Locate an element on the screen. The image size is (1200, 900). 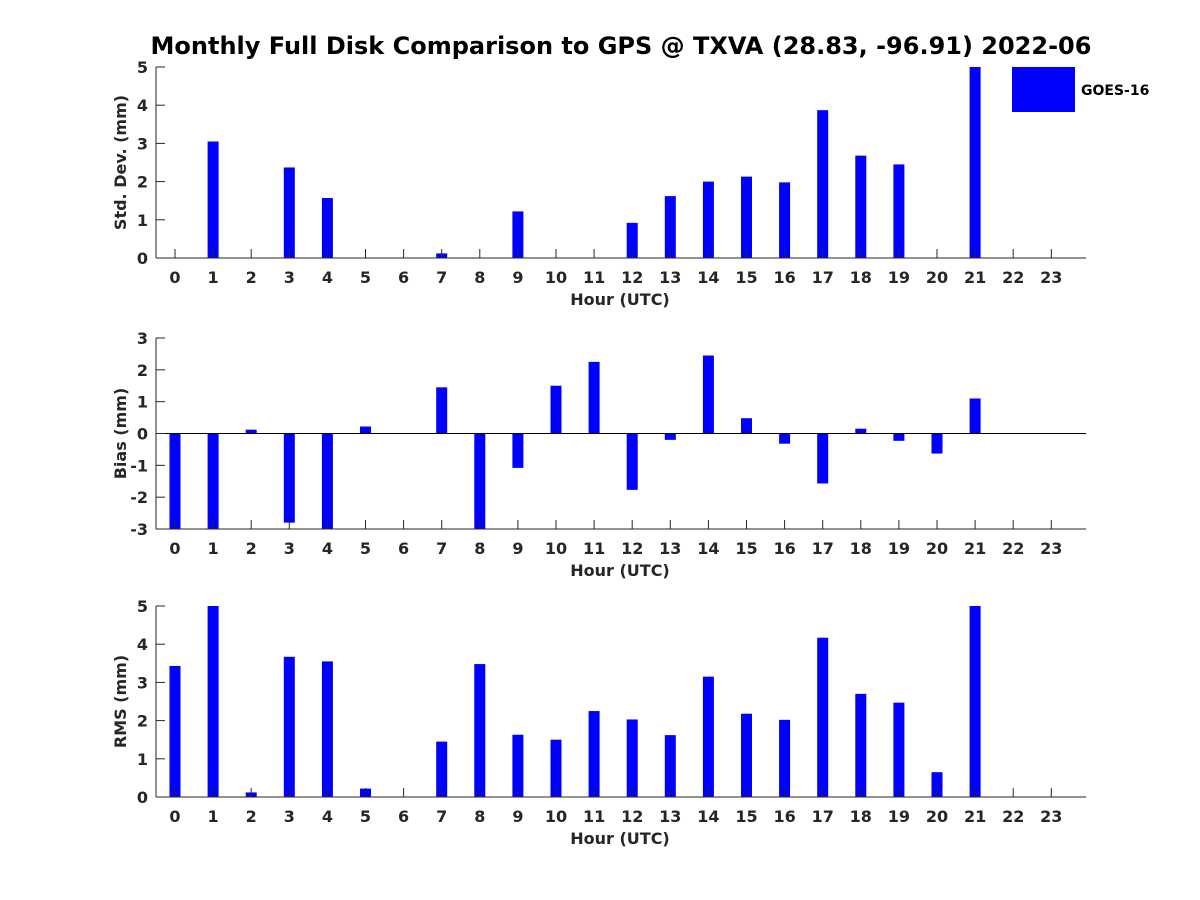
panel-1-x-tick-label-5: 5 is located at coordinates (365, 277).